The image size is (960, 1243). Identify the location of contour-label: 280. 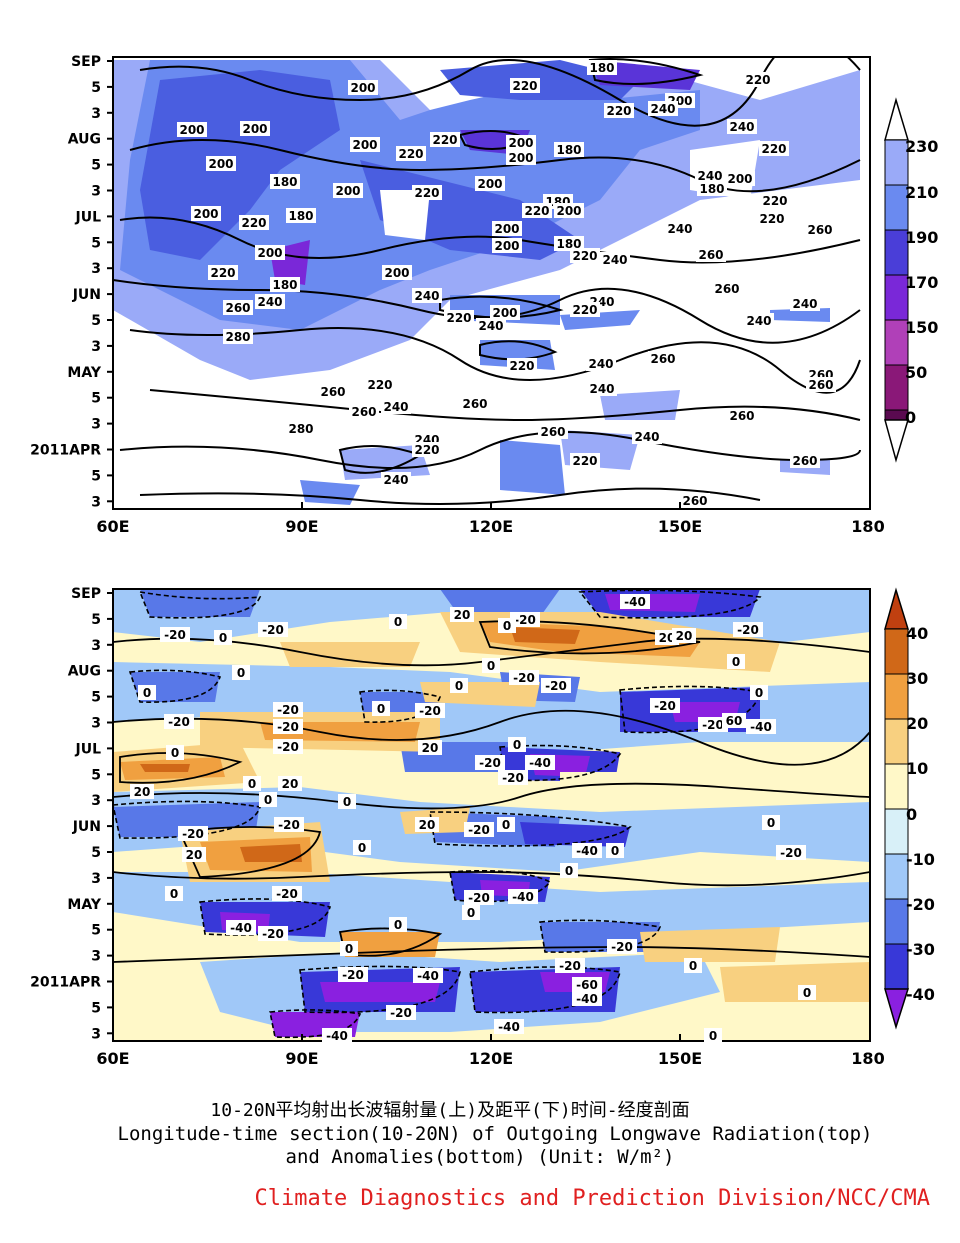
(300, 429).